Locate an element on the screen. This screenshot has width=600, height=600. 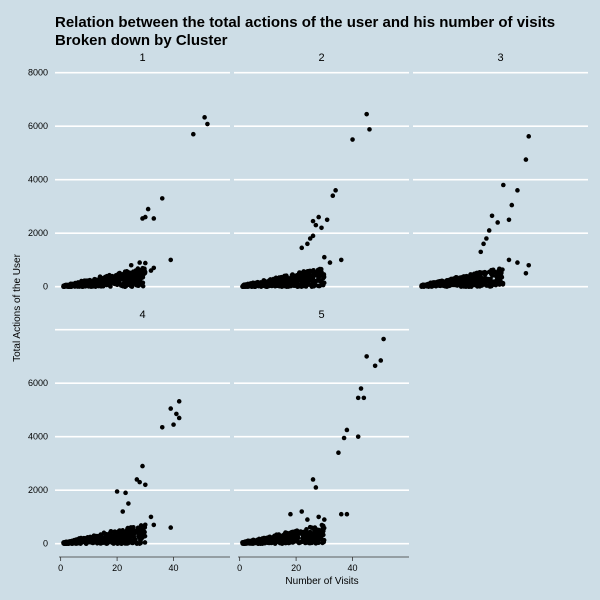
y-tick-label: 4000 is located at coordinates (38, 180).